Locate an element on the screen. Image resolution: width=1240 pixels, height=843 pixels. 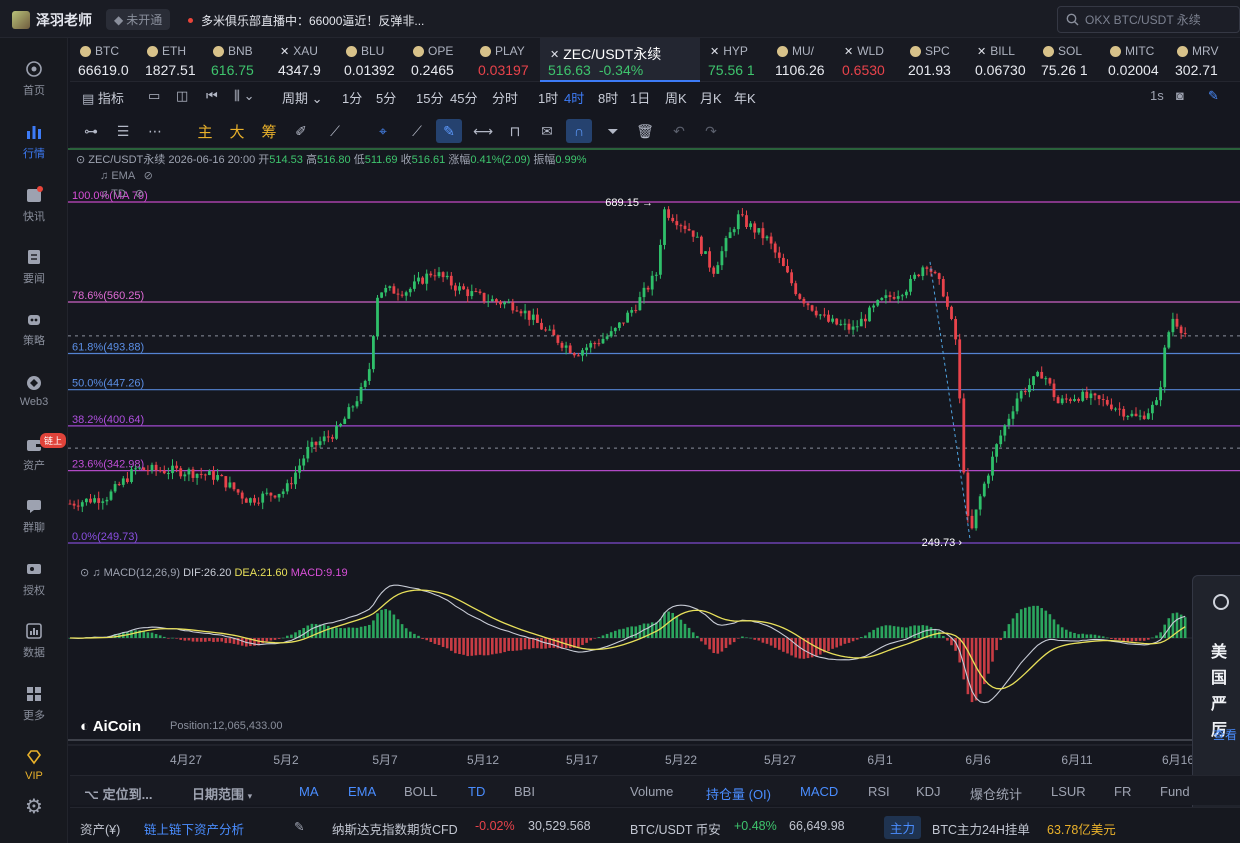
sidebar-item-9: 数据 is located at coordinates (34, 640).